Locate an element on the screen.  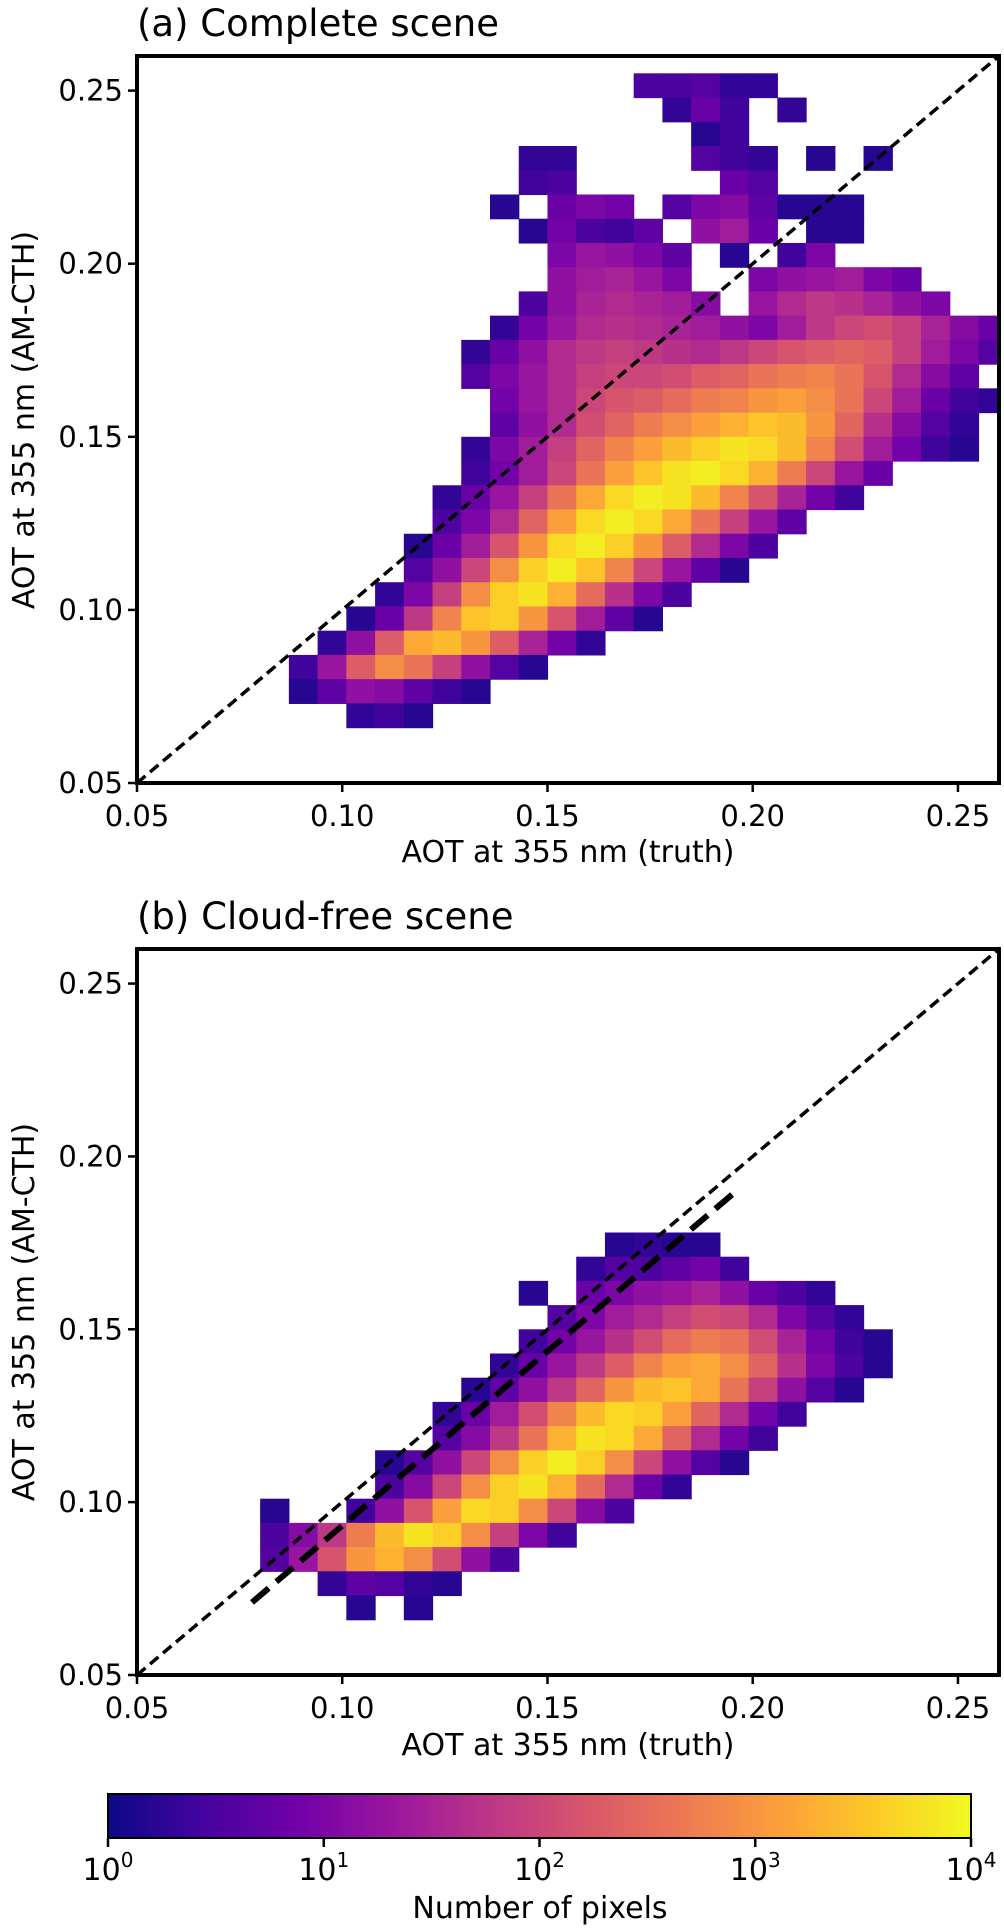
y-tick-label: 0.25 is located at coordinates (90, 984).